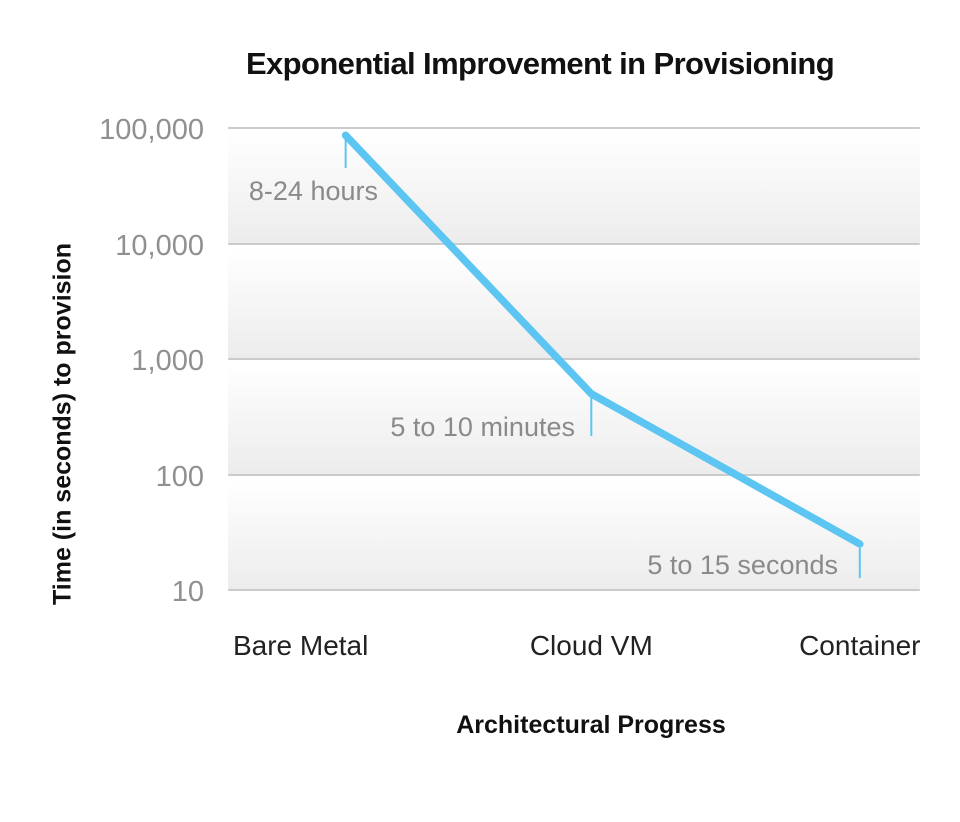  What do you see at coordinates (179, 476) in the screenshot?
I see `y-tick-label: 100` at bounding box center [179, 476].